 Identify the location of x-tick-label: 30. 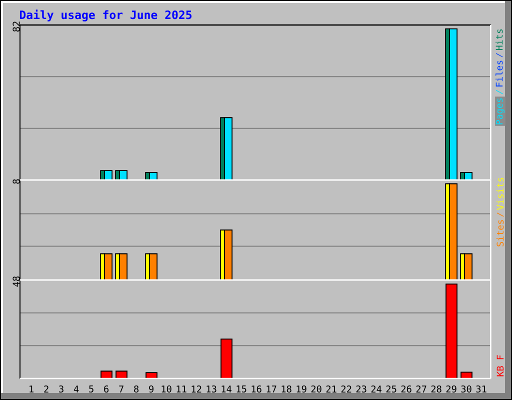
(466, 389).